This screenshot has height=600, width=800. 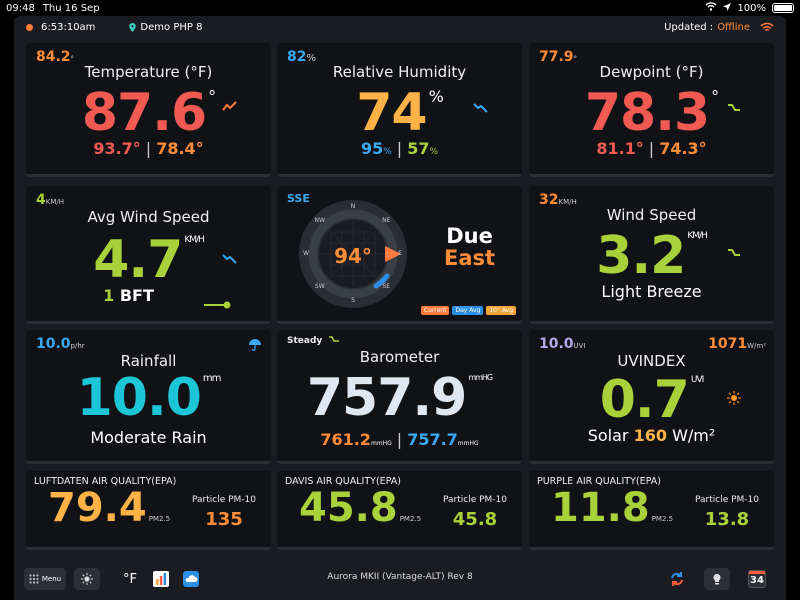 I want to click on menu-button: Menu, so click(x=45, y=579).